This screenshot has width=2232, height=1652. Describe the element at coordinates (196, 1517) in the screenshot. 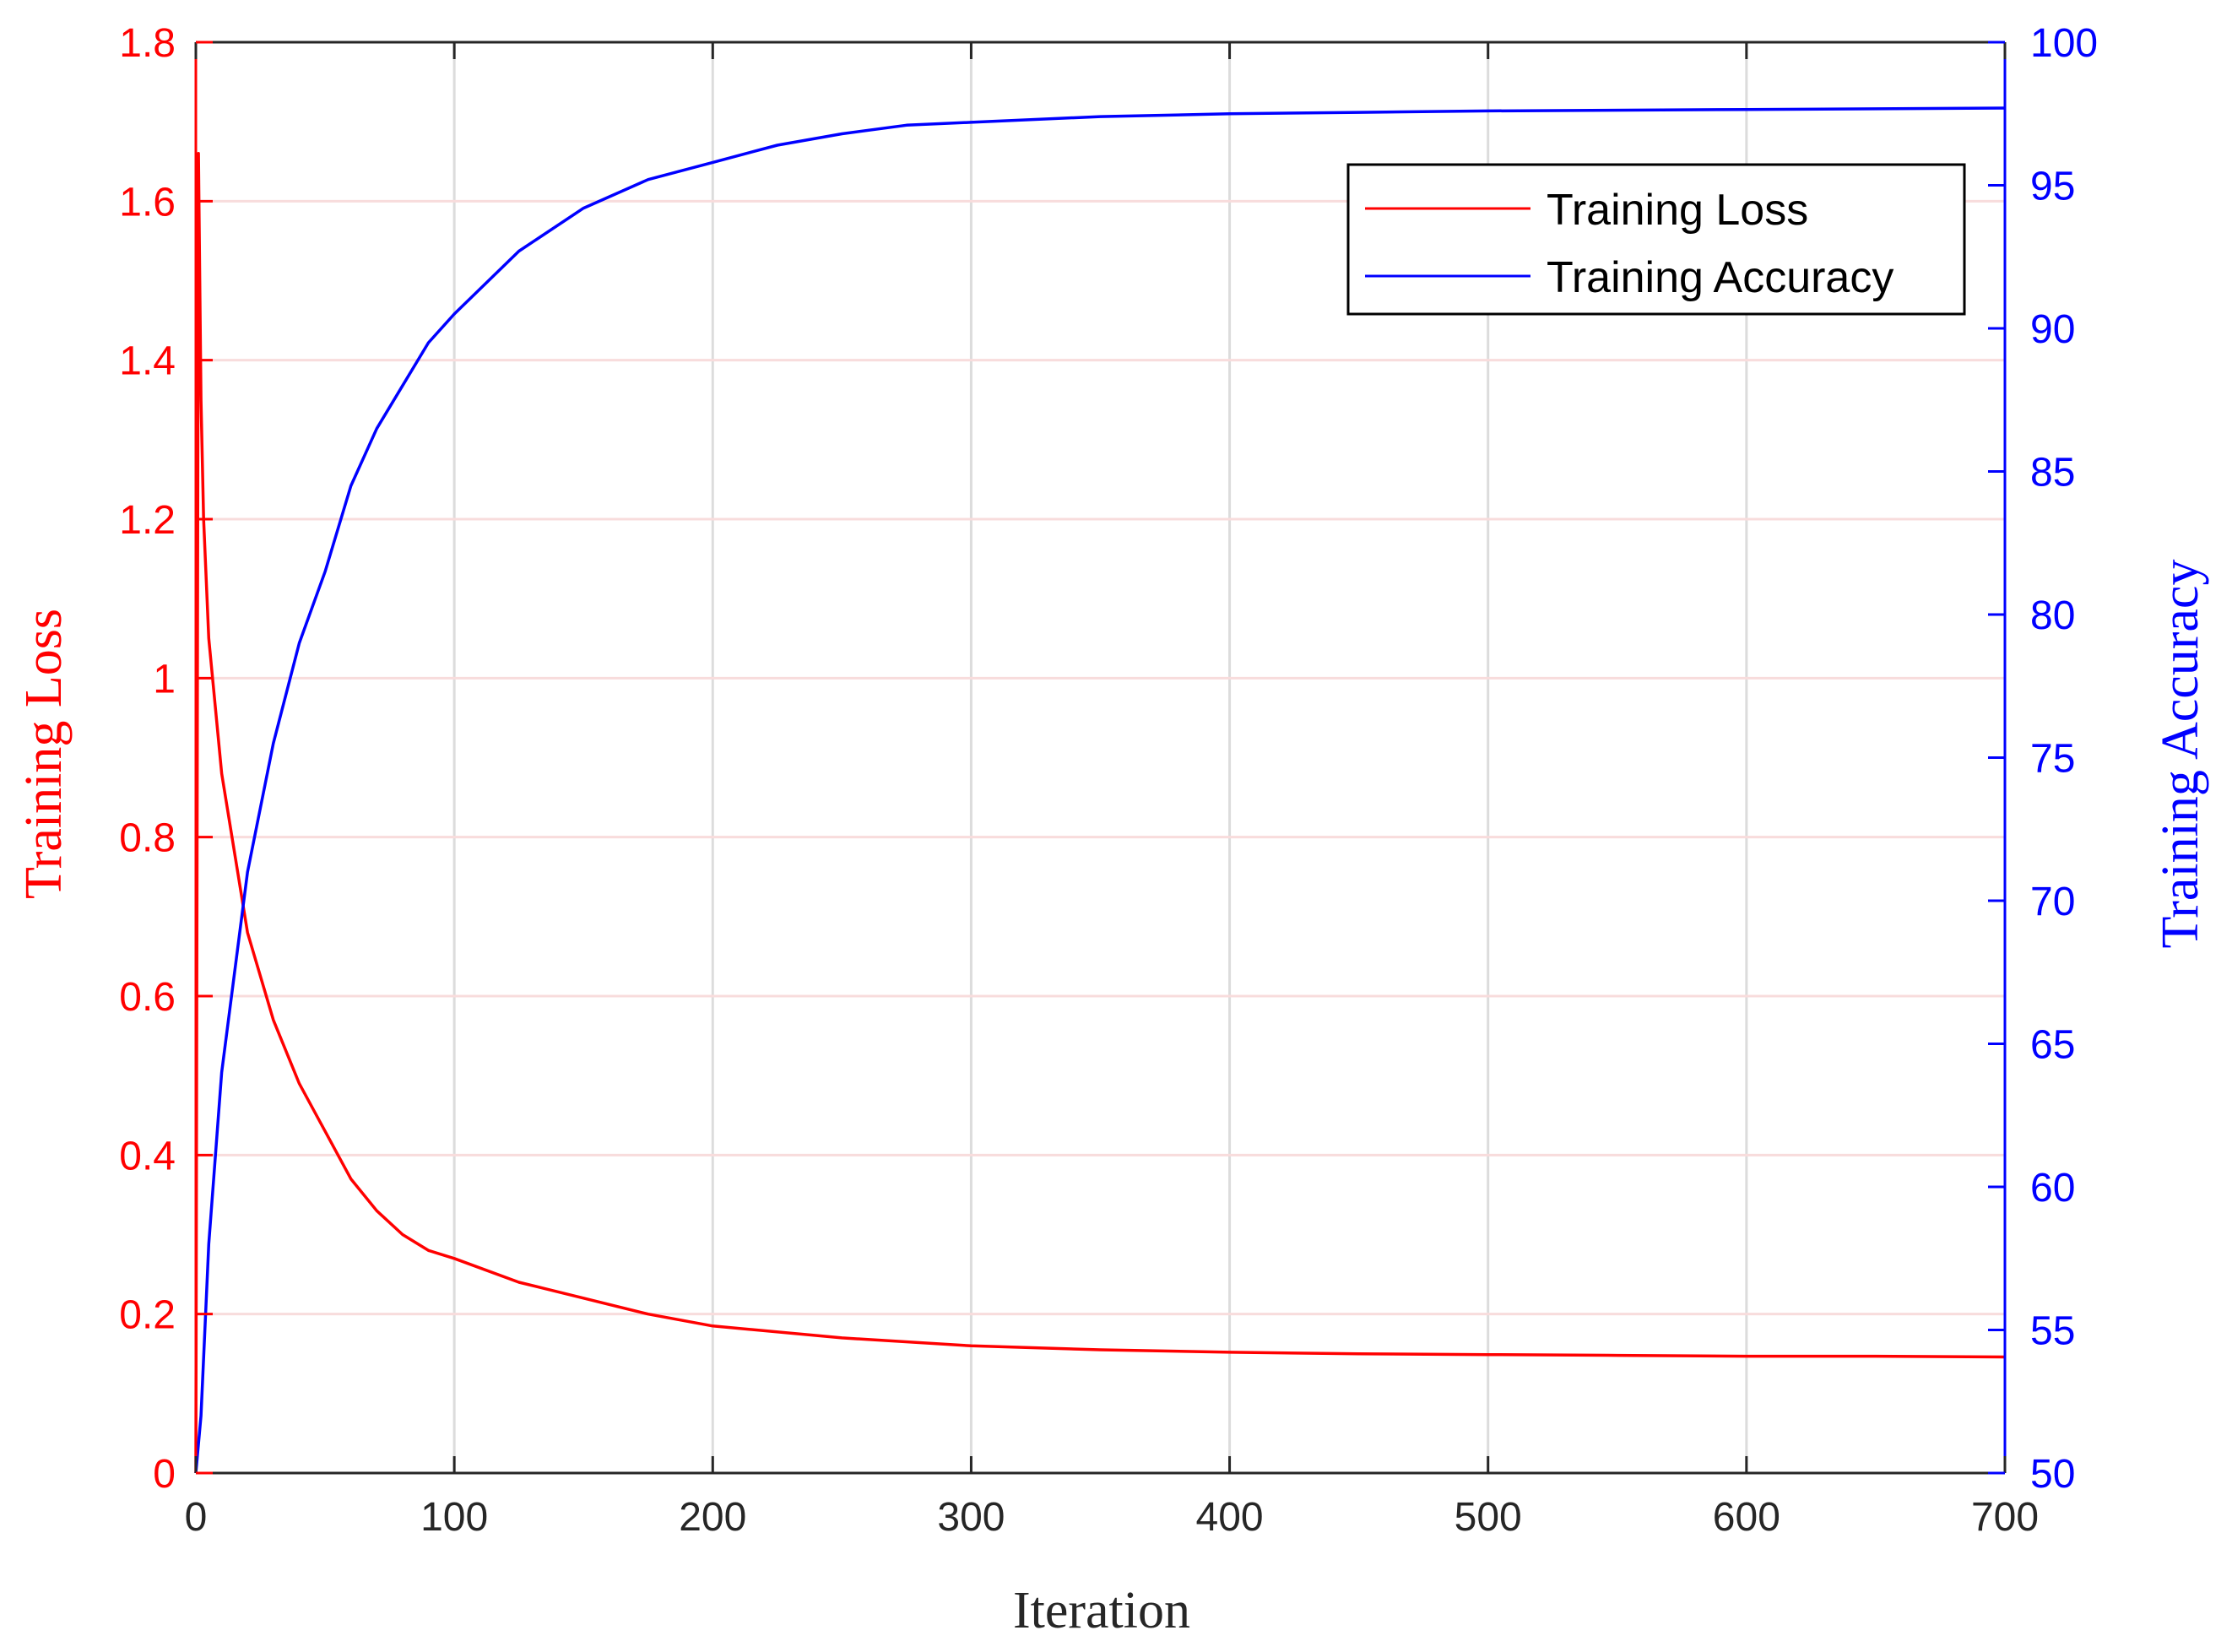

I see `x-tick-label-0: 0` at that location.